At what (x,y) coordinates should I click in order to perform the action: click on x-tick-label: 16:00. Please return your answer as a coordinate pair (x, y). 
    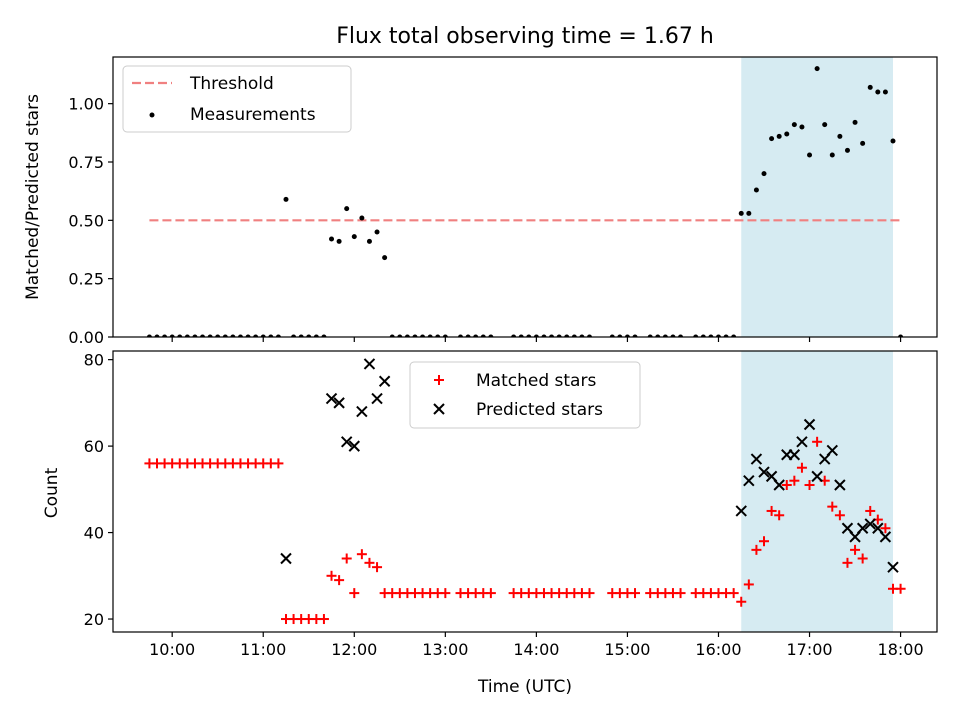
    Looking at the image, I should click on (718, 649).